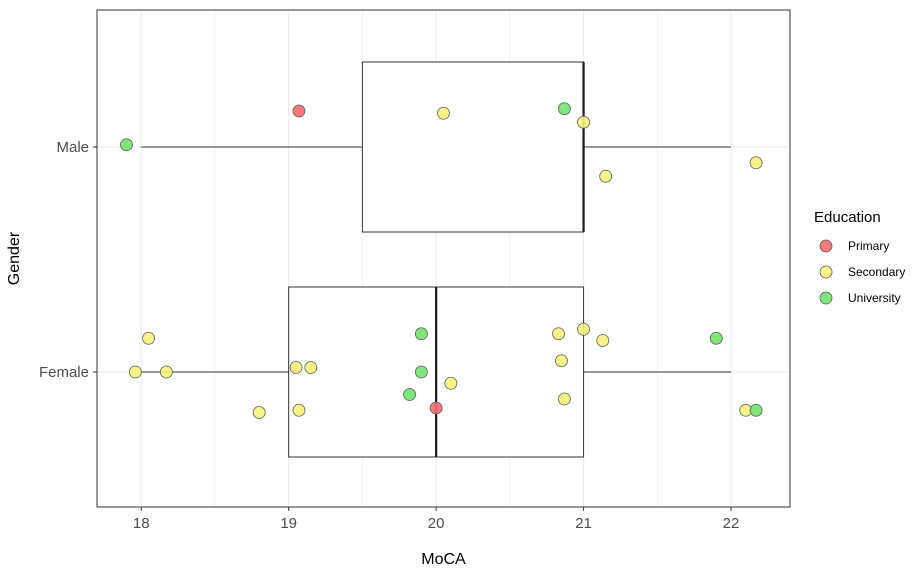  Describe the element at coordinates (473, 147) in the screenshot. I see `box-iqr` at that location.